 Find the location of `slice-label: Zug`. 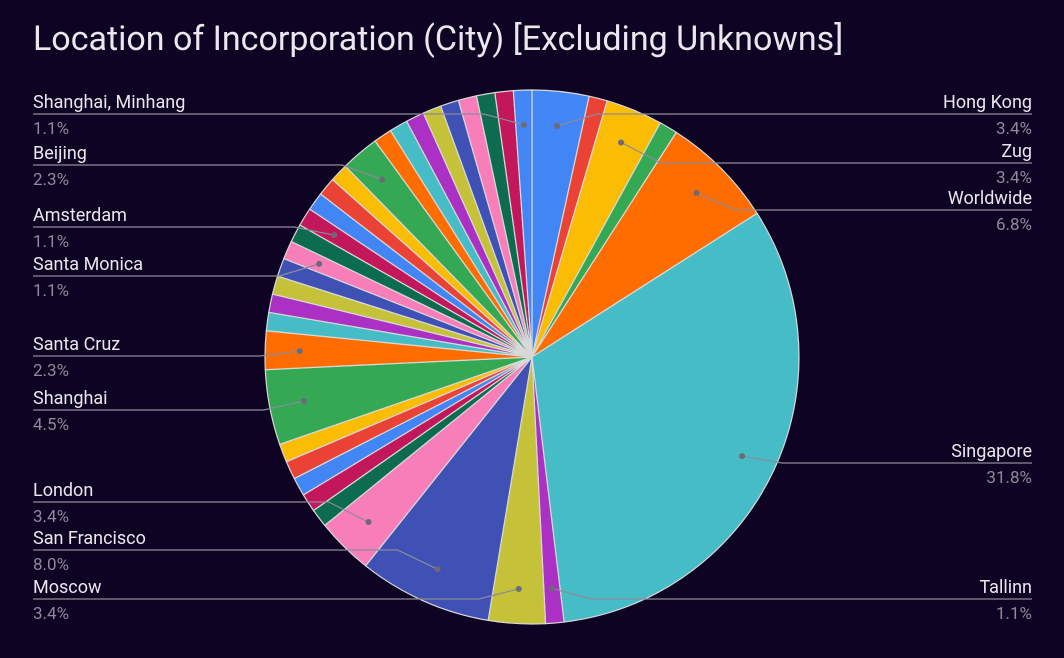

slice-label: Zug is located at coordinates (1016, 151).